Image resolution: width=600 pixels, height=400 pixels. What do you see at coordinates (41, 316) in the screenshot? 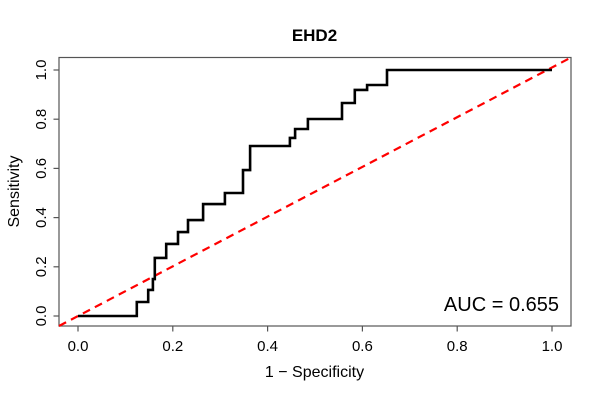
I see `y-tick-label: 0.0` at bounding box center [41, 316].